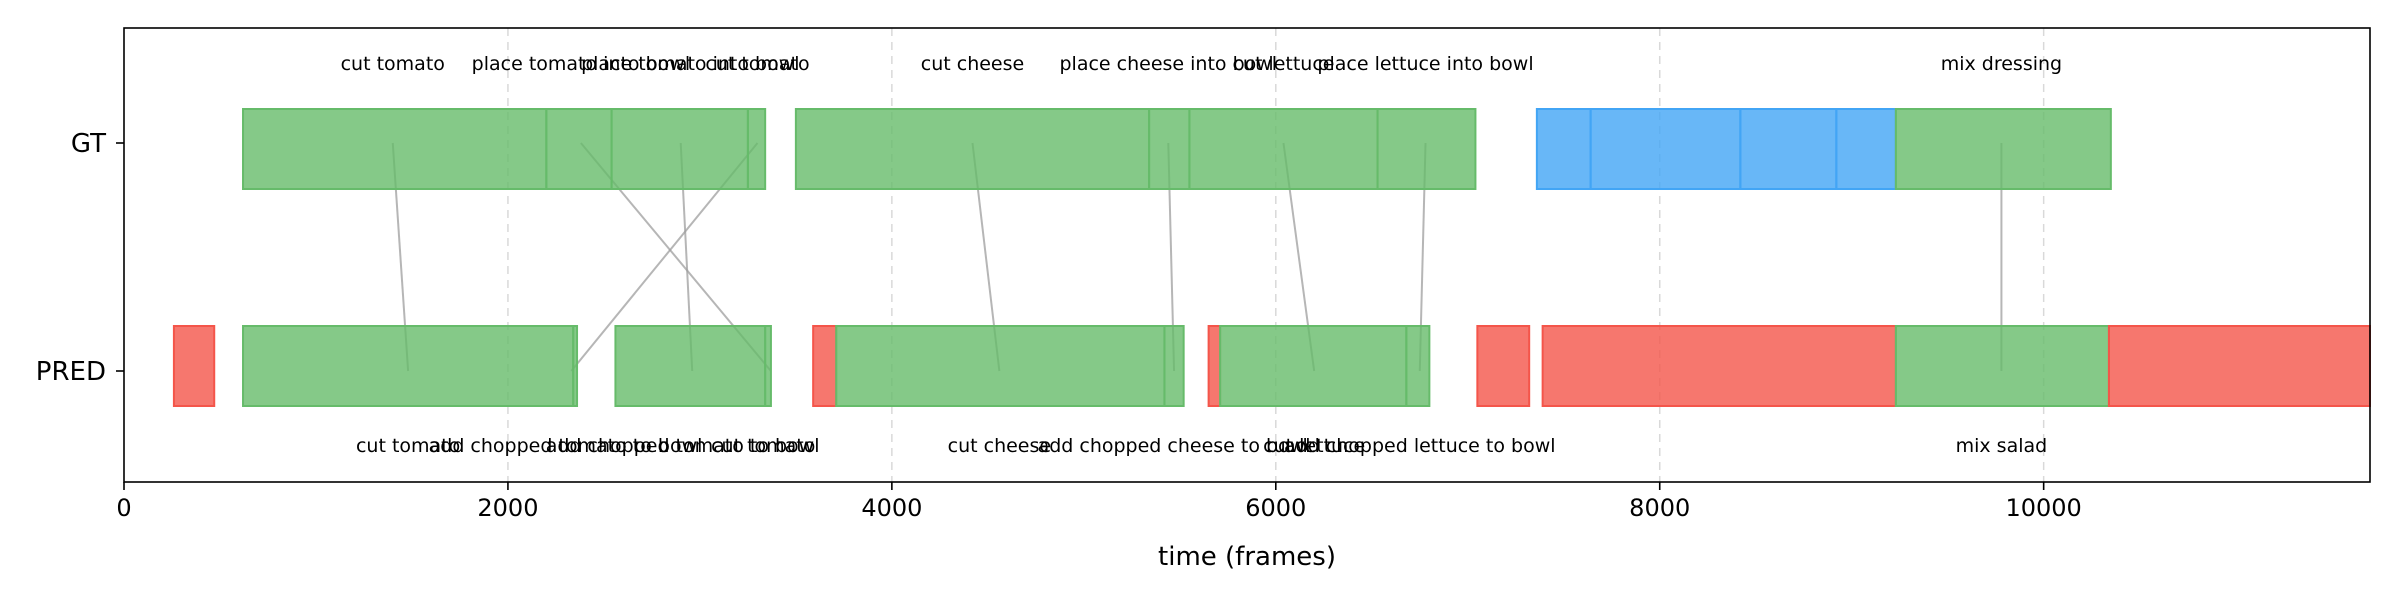 The width and height of the screenshot is (2400, 600). What do you see at coordinates (123, 508) in the screenshot?
I see `x-tick-label: 0` at bounding box center [123, 508].